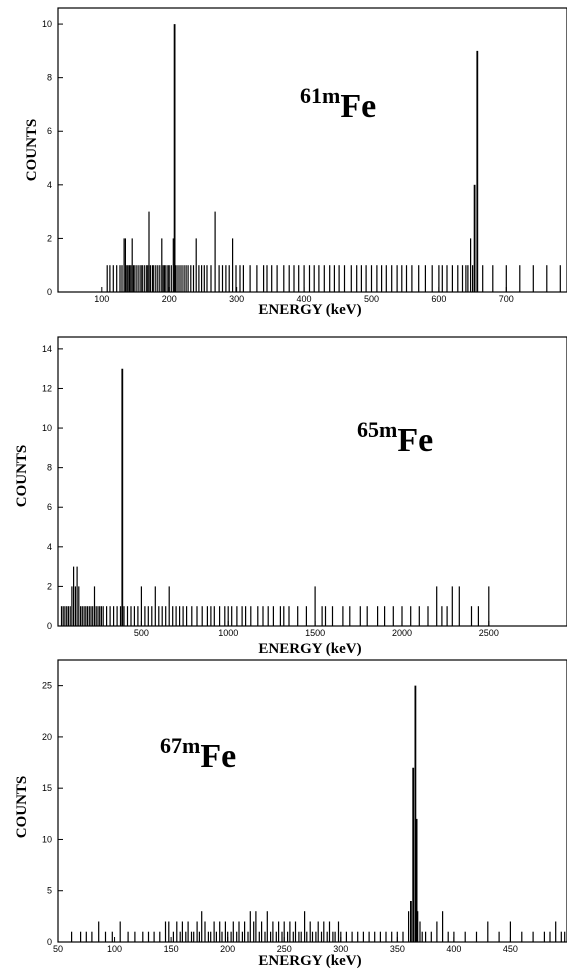  I want to click on y-tick-label: 20, so click(47, 737).